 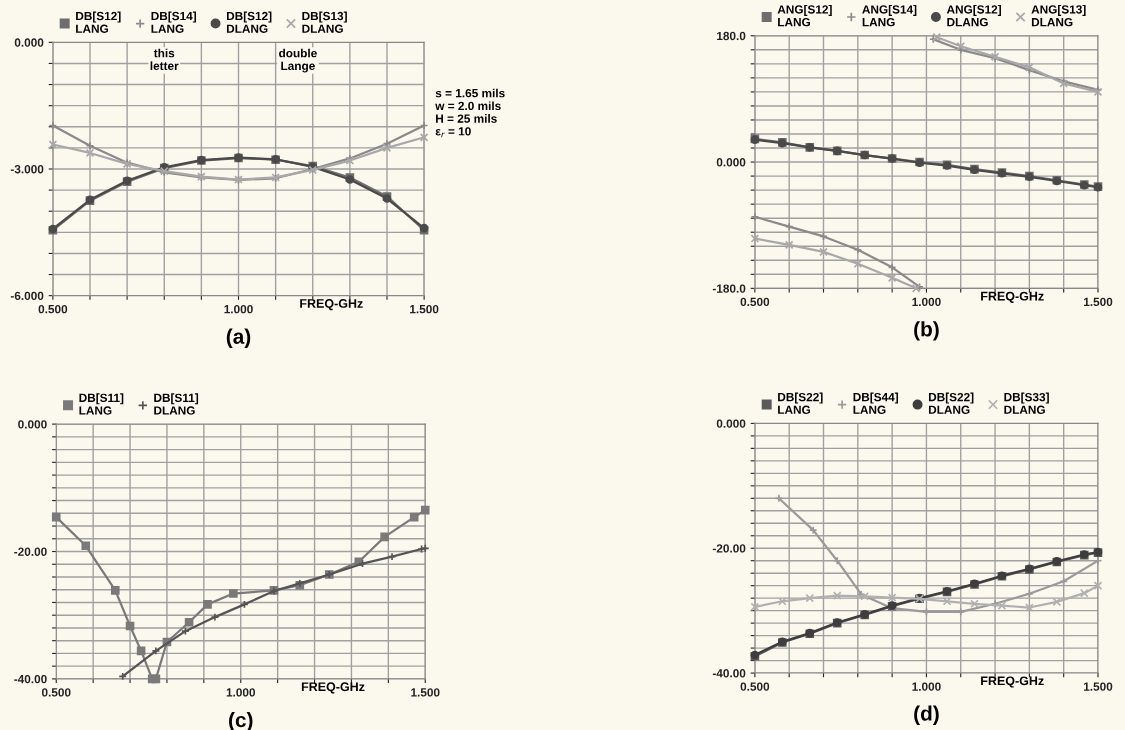 I want to click on annotation: this letter, so click(x=164, y=59).